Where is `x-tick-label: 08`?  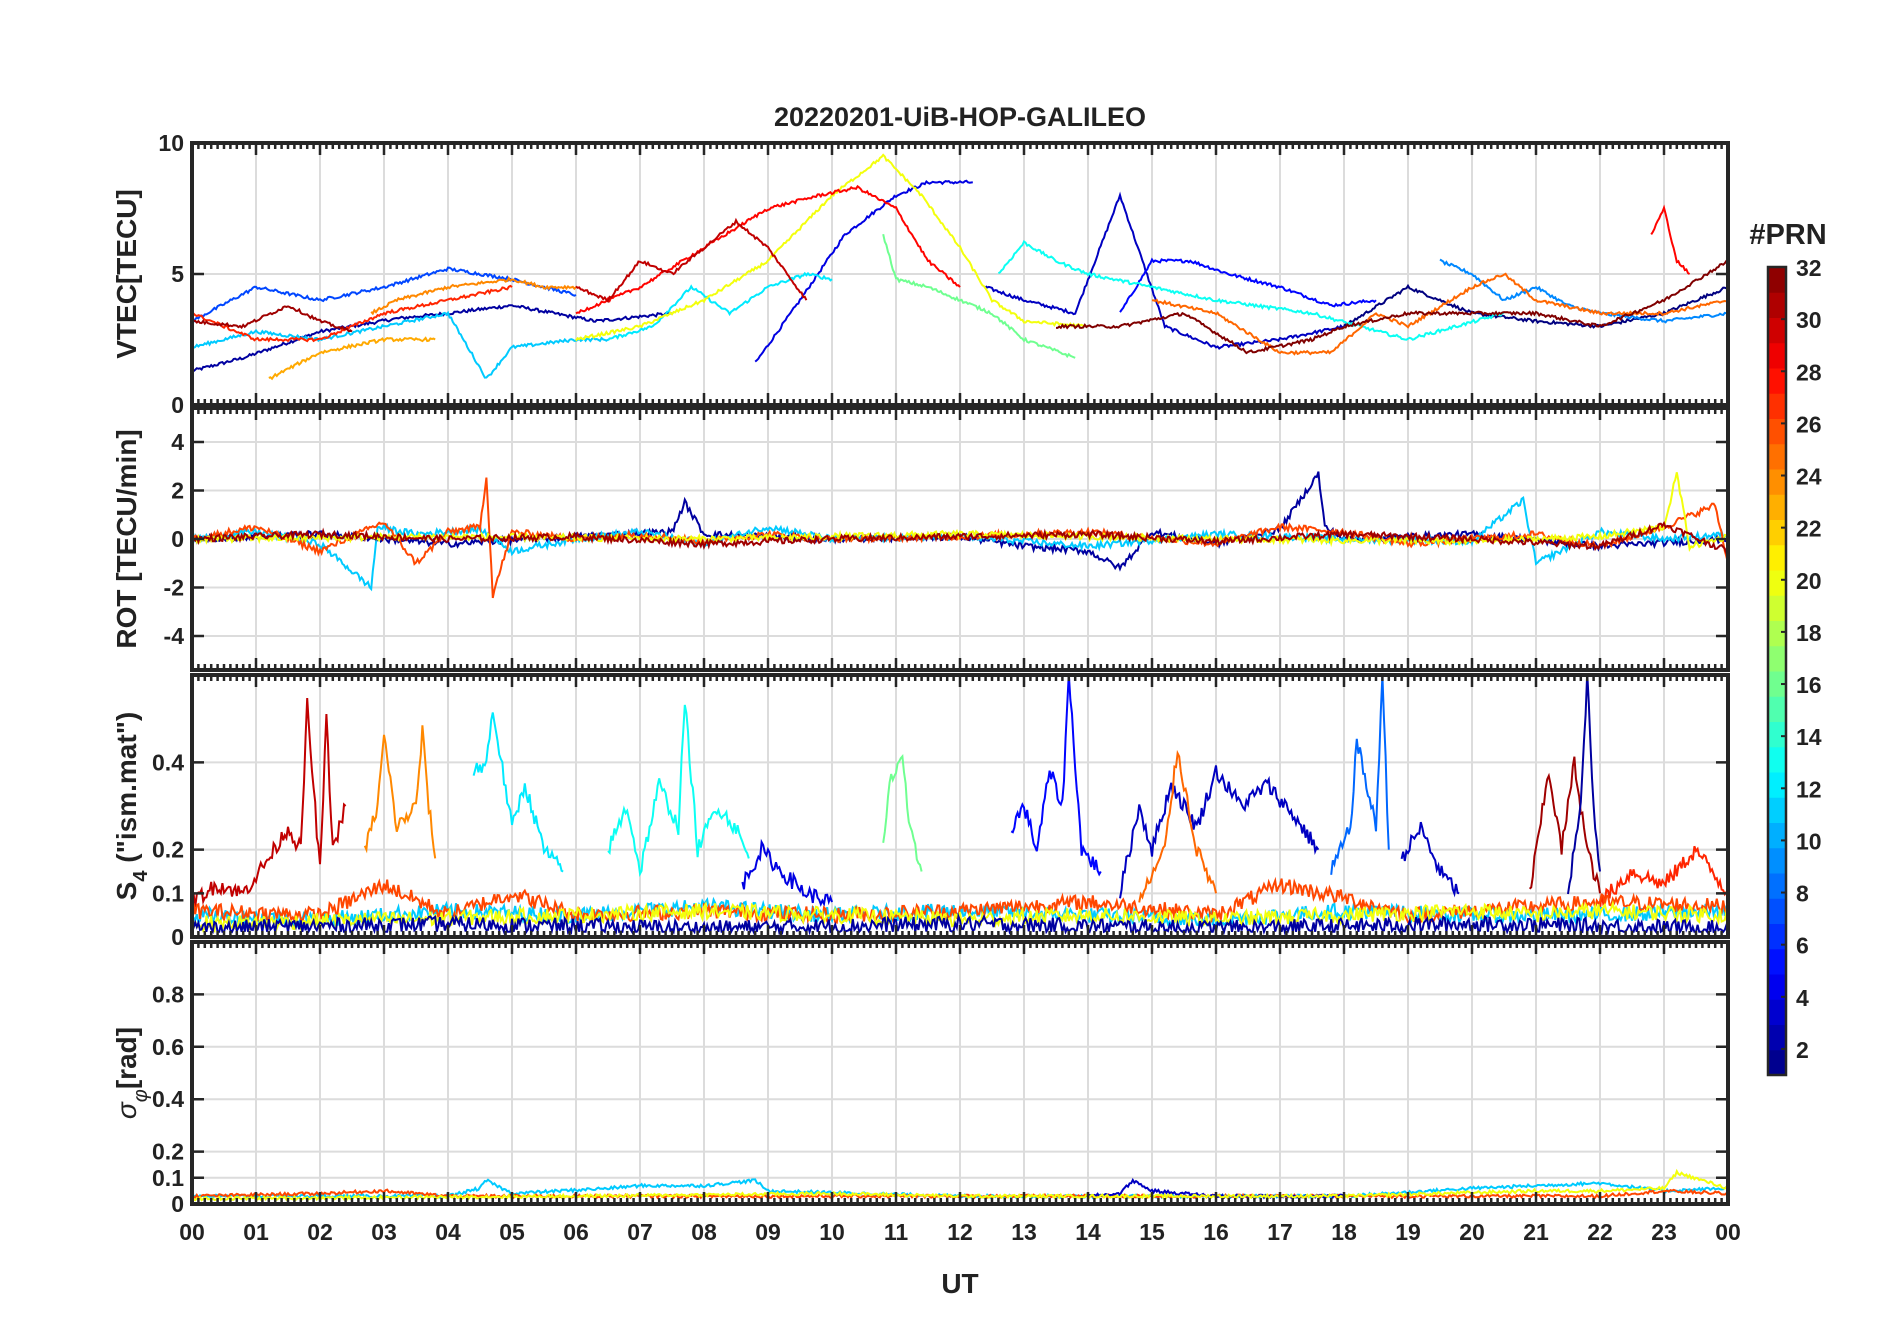
x-tick-label: 08 is located at coordinates (704, 1232).